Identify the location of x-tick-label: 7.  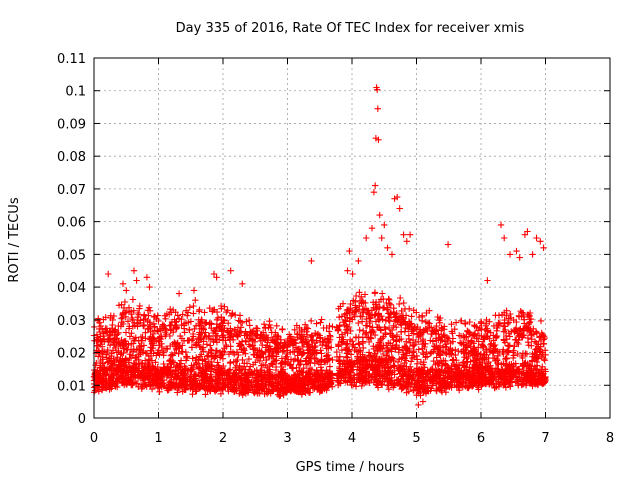
(545, 438).